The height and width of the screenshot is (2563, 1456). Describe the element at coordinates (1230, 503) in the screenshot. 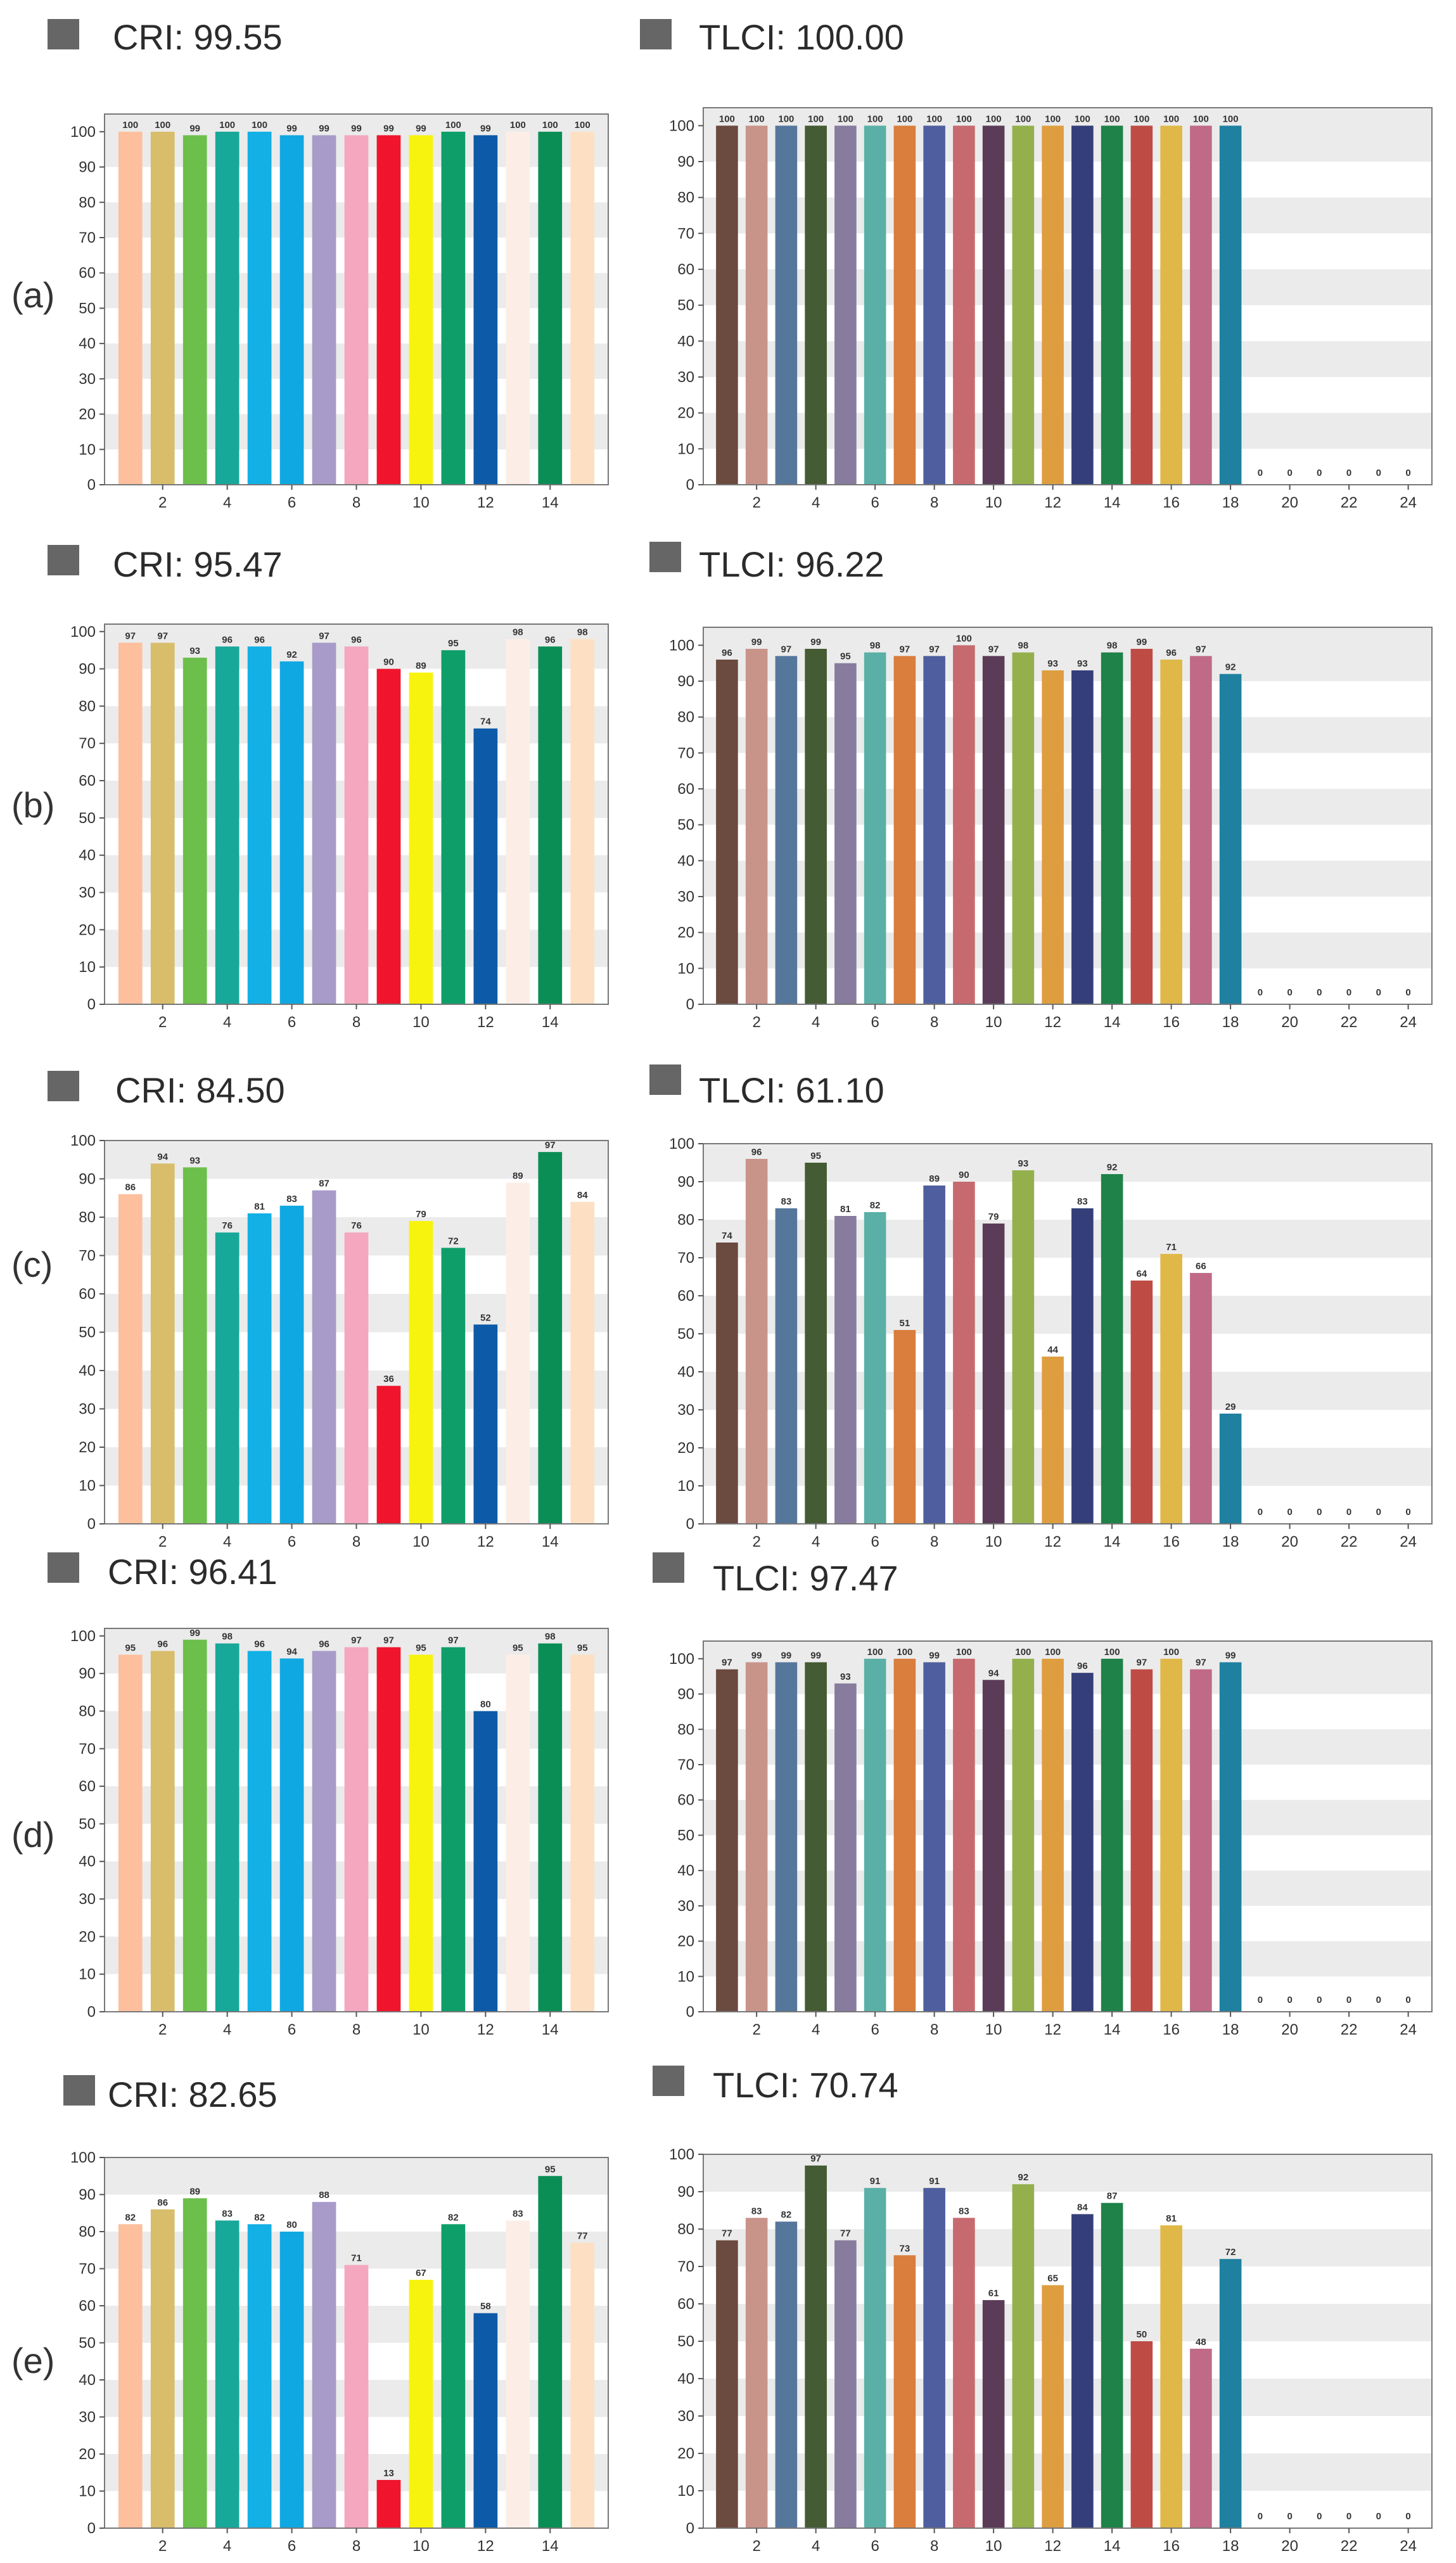

I see `x-tick-label: 18` at that location.